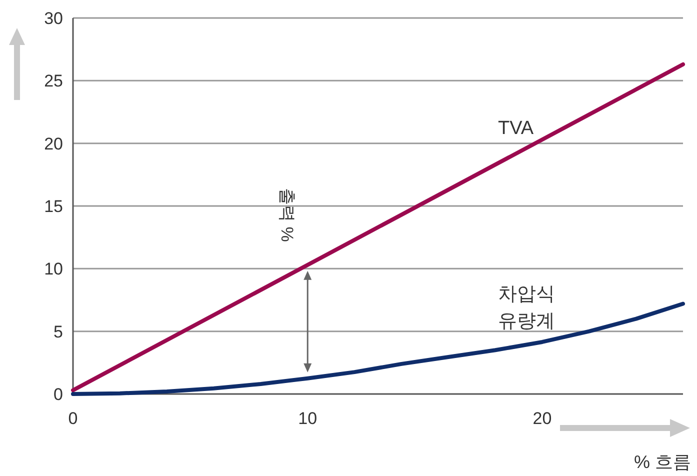 The height and width of the screenshot is (476, 697). What do you see at coordinates (542, 418) in the screenshot?
I see `x-tick-label: 20` at bounding box center [542, 418].